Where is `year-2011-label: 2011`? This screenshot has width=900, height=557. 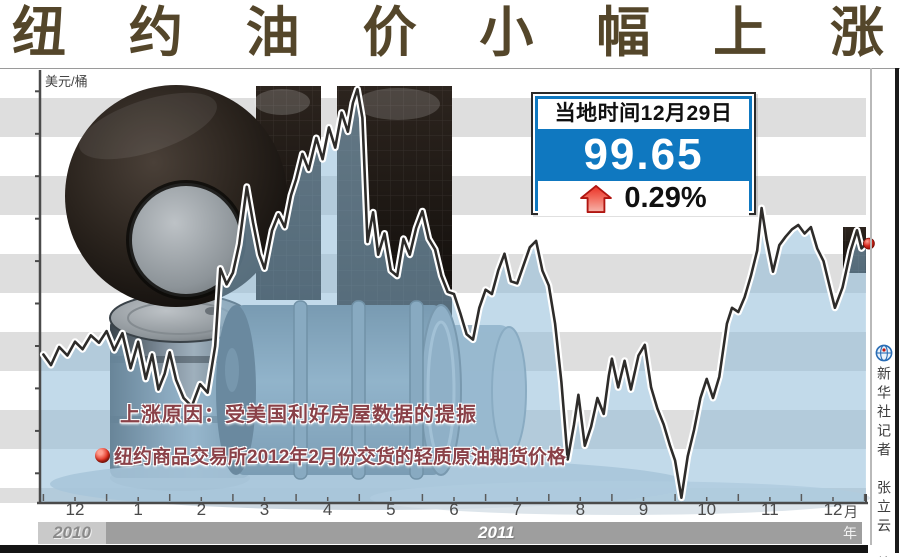
year-2011-label: 2011 is located at coordinates (496, 532).